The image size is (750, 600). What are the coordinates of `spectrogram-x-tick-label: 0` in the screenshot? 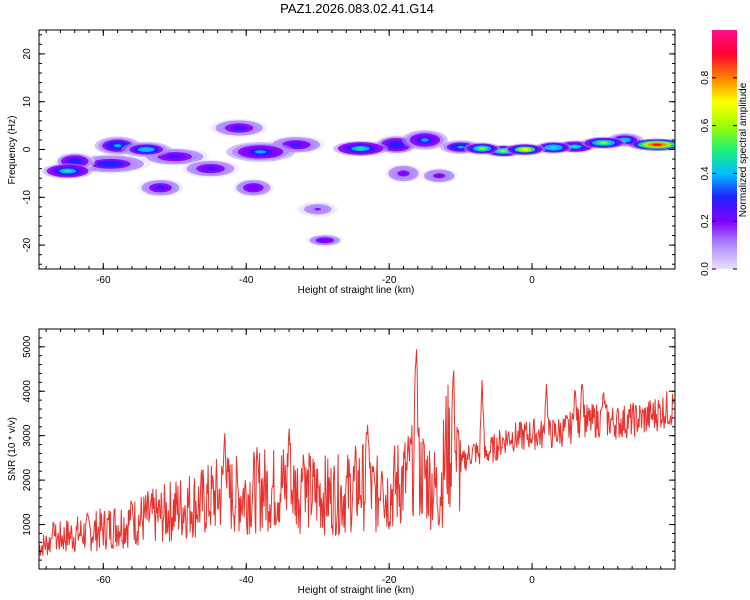 It's located at (532, 280).